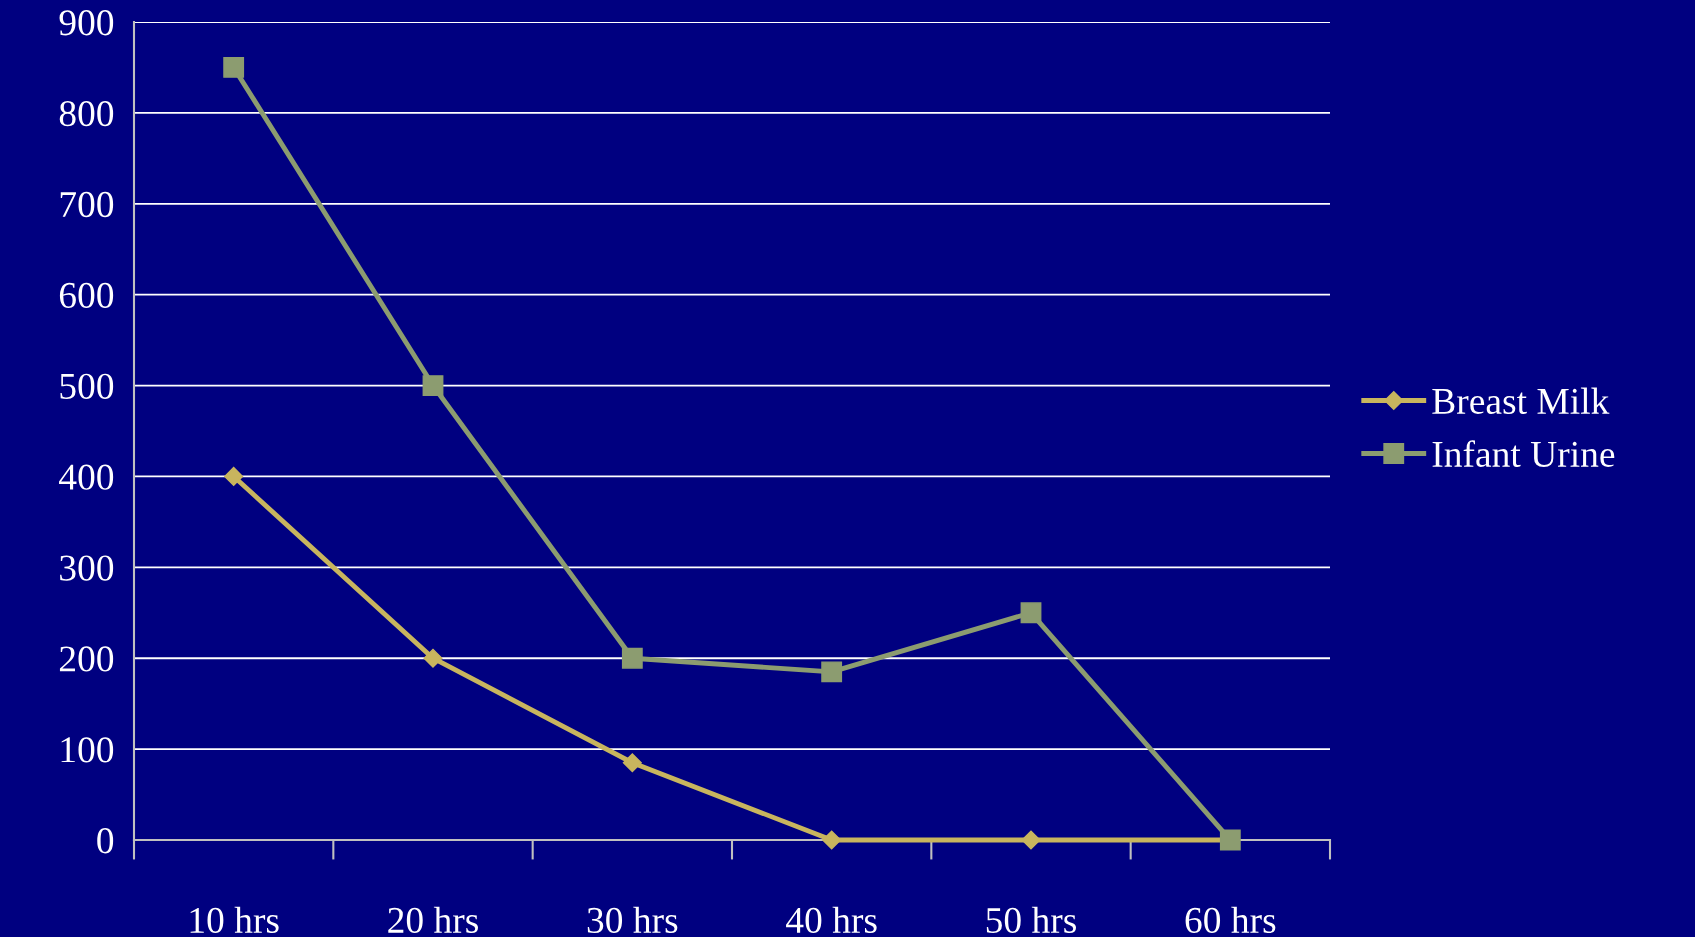 This screenshot has width=1695, height=937. I want to click on y-tick-label: 500, so click(87, 386).